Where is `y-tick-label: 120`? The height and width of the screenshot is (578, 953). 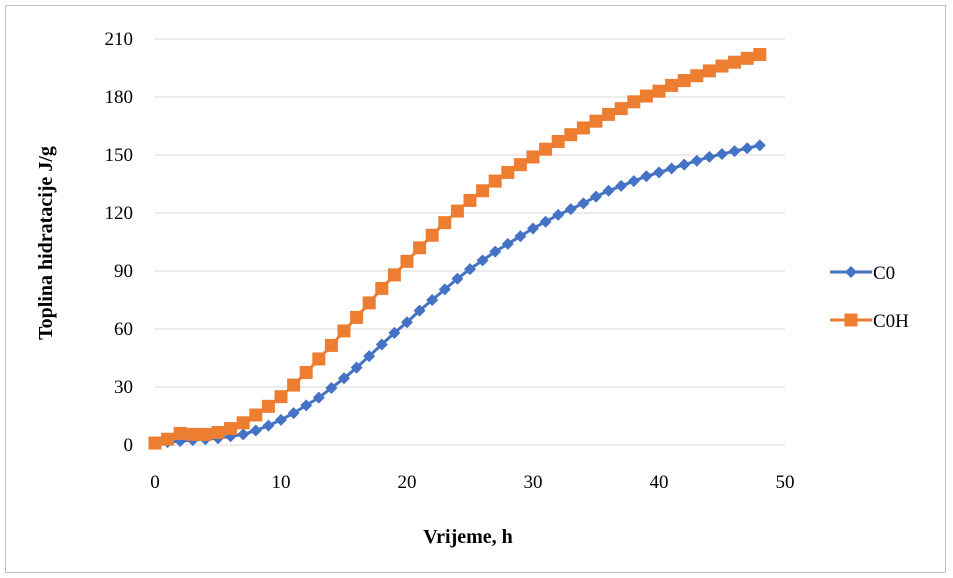
y-tick-label: 120 is located at coordinates (119, 213).